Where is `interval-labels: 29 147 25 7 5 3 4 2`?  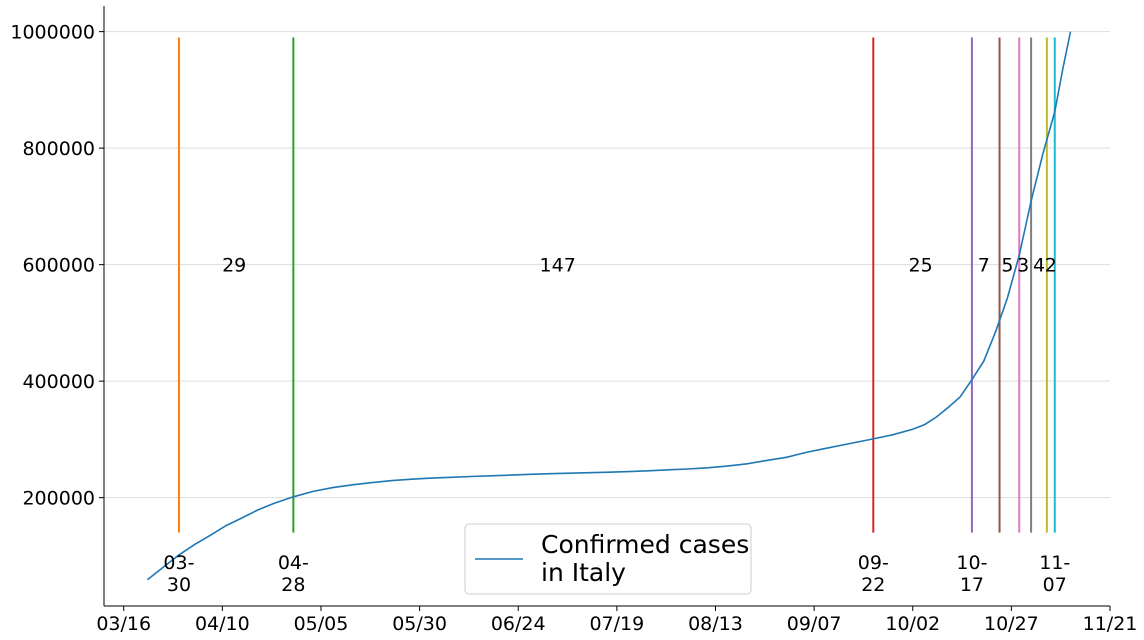 interval-labels: 29 147 25 7 5 3 4 2 is located at coordinates (639, 266).